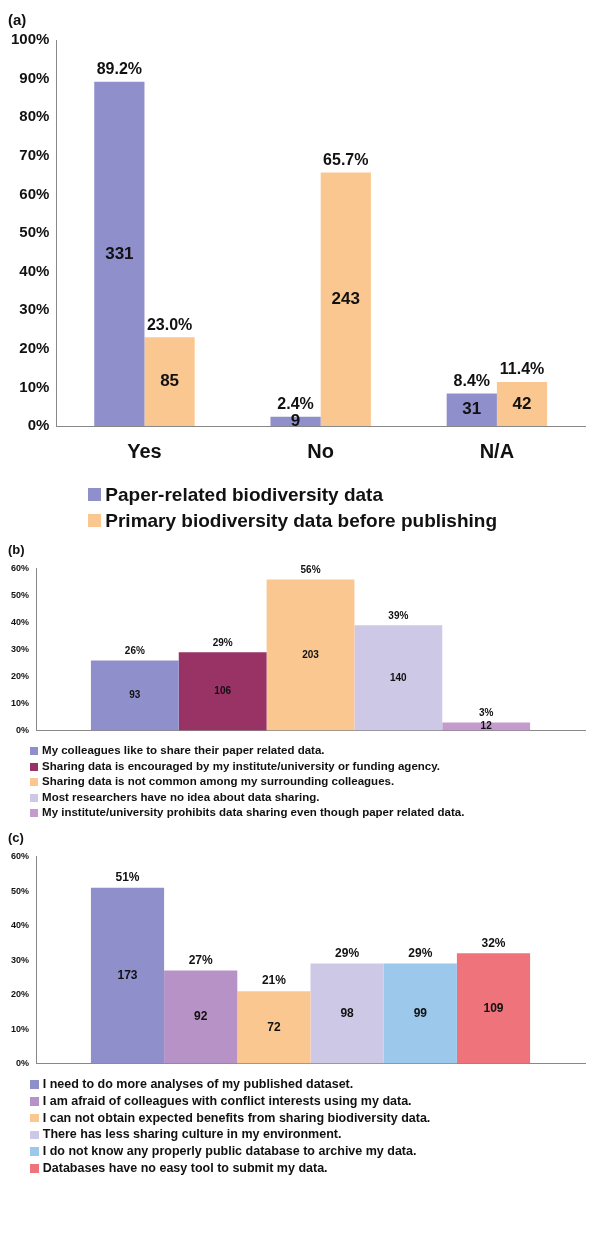 The width and height of the screenshot is (603, 1258). I want to click on data-label: 51%, so click(127, 876).